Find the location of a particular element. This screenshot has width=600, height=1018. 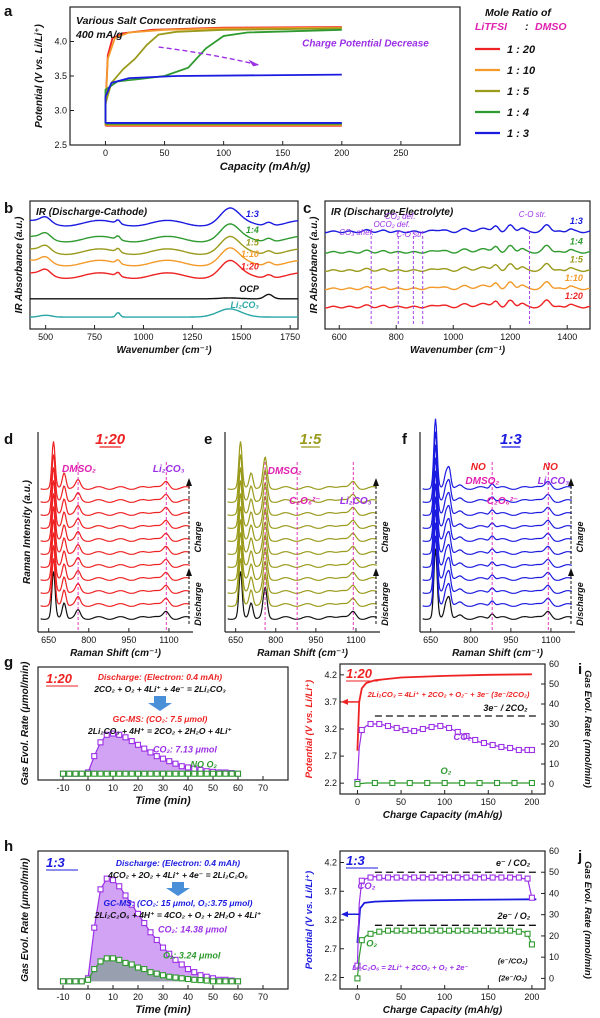

j-y-tick-label: 2.2 is located at coordinates (330, 978).